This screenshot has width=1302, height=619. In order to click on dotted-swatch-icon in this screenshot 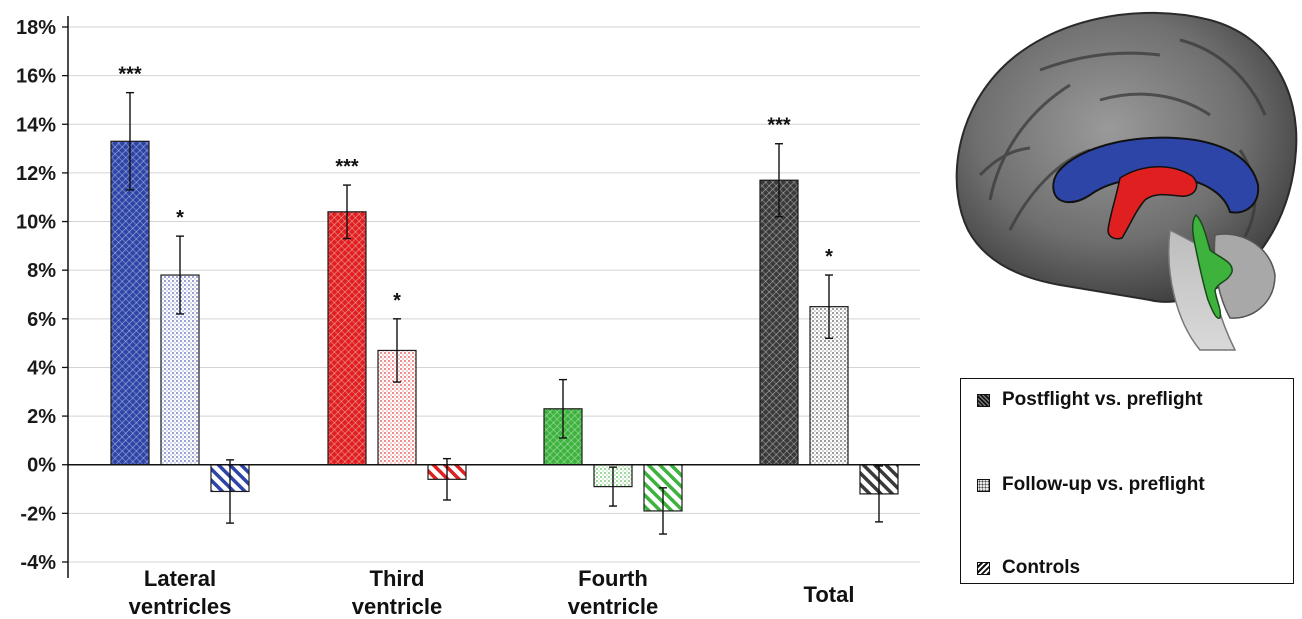, I will do `click(983, 485)`.